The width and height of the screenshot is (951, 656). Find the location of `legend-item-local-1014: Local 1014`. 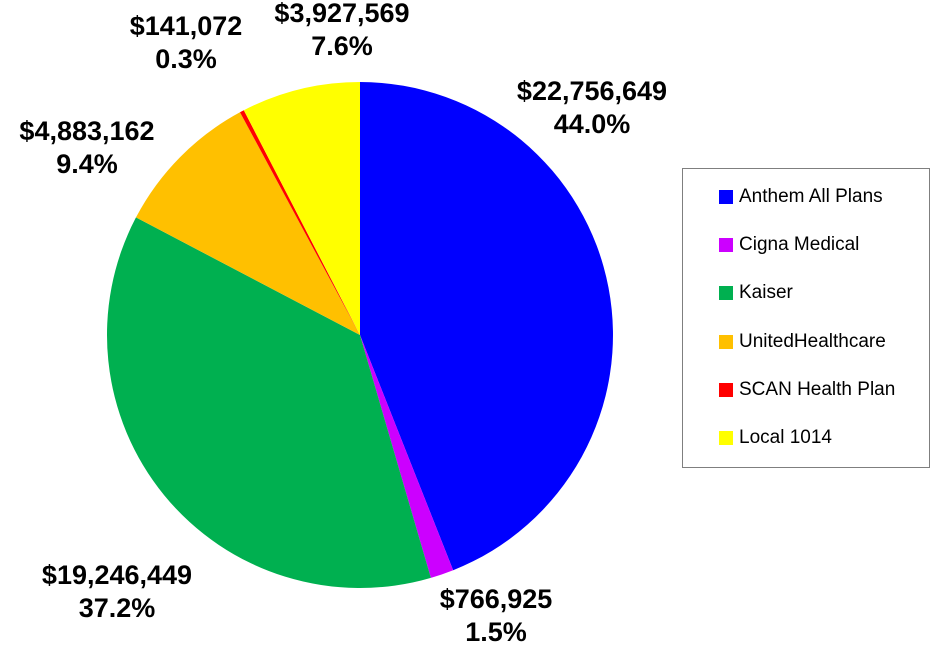

legend-item-local-1014: Local 1014 is located at coordinates (775, 438).